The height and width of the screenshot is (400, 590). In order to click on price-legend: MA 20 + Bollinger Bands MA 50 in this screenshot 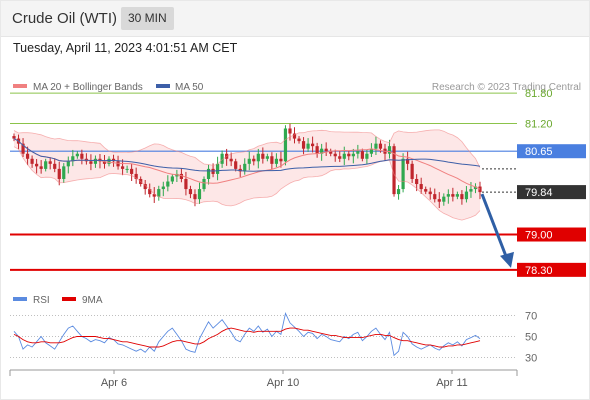, I will do `click(108, 87)`.